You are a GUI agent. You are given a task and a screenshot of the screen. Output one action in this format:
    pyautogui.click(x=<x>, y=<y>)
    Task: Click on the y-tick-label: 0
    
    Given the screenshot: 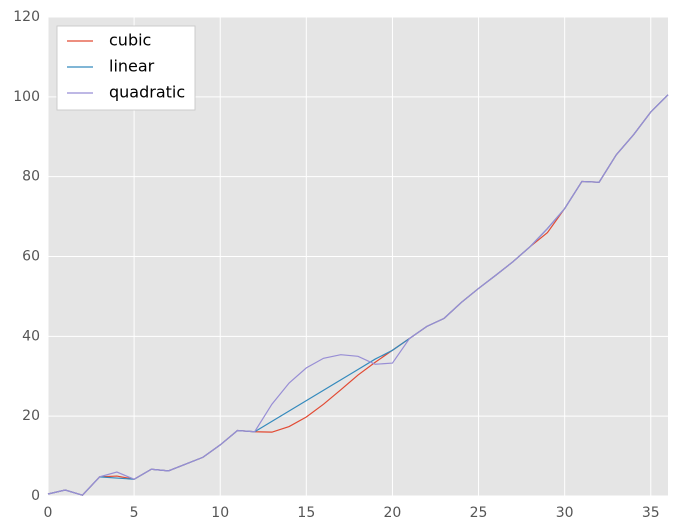 What is the action you would take?
    pyautogui.click(x=35, y=496)
    